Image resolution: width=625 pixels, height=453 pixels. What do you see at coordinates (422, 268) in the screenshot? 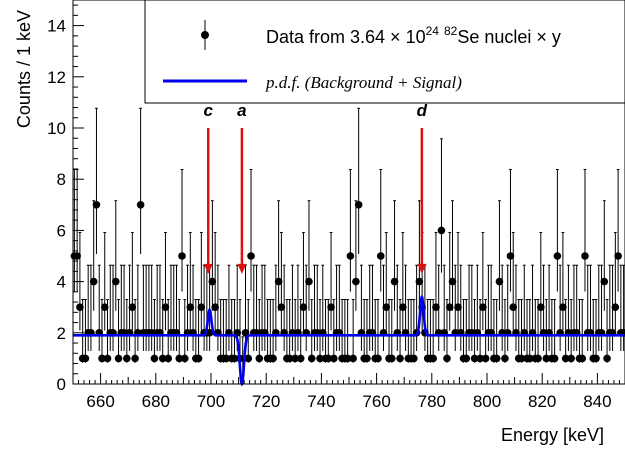
I see `annotation-arrowhead-d` at bounding box center [422, 268].